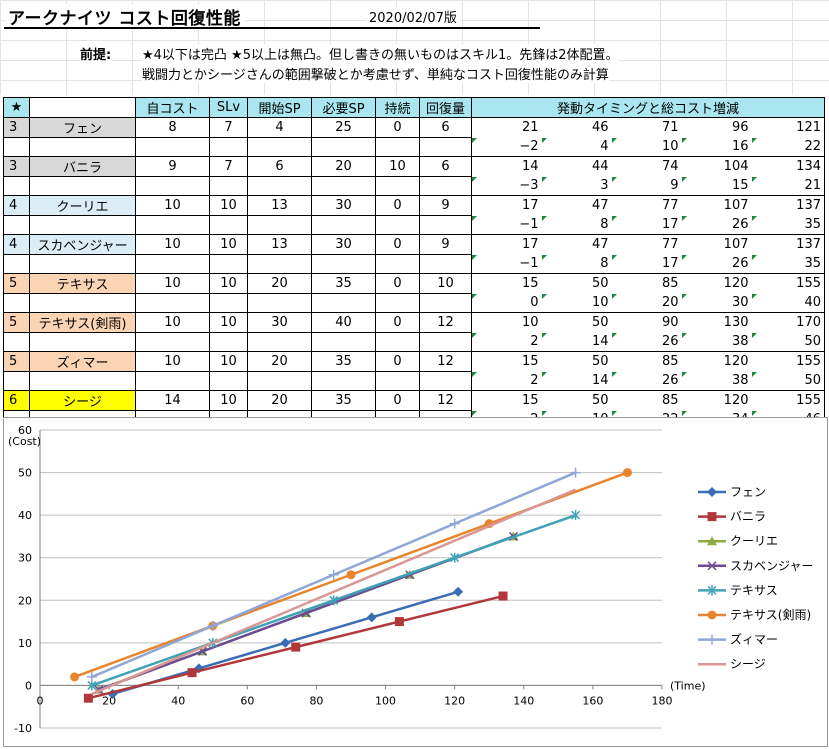 The height and width of the screenshot is (749, 829). Describe the element at coordinates (343, 361) in the screenshot. I see `need-sp-cell: 35` at that location.